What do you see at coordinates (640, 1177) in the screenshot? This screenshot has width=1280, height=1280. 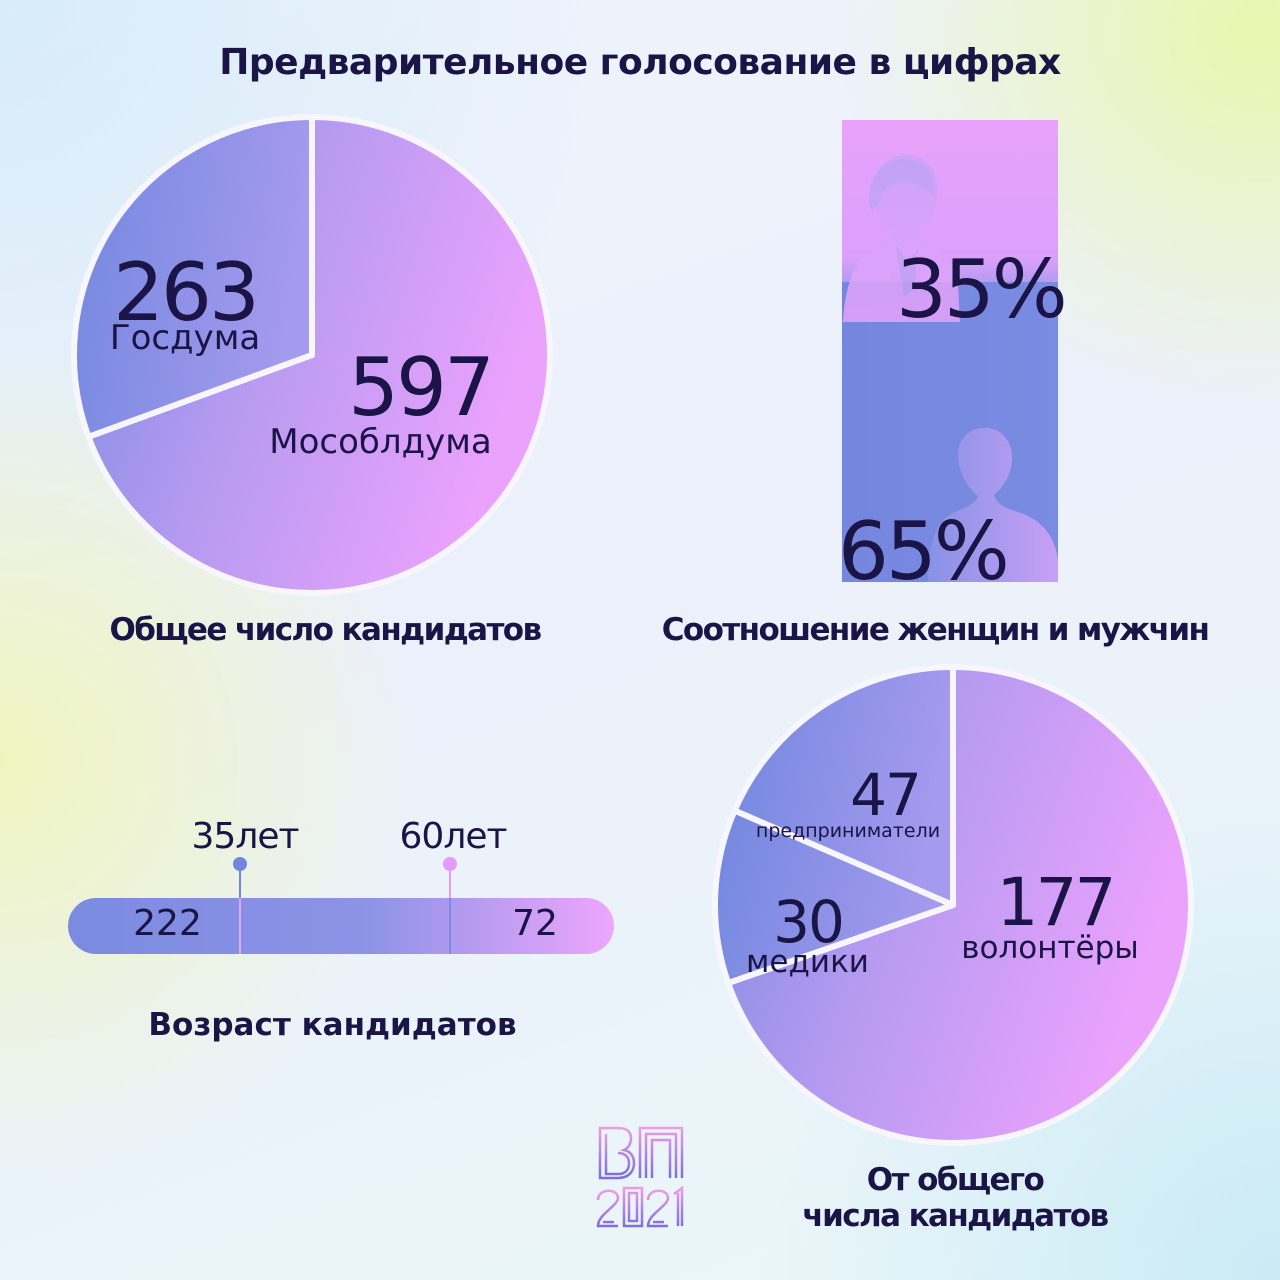 I see `vp-2021-logo` at bounding box center [640, 1177].